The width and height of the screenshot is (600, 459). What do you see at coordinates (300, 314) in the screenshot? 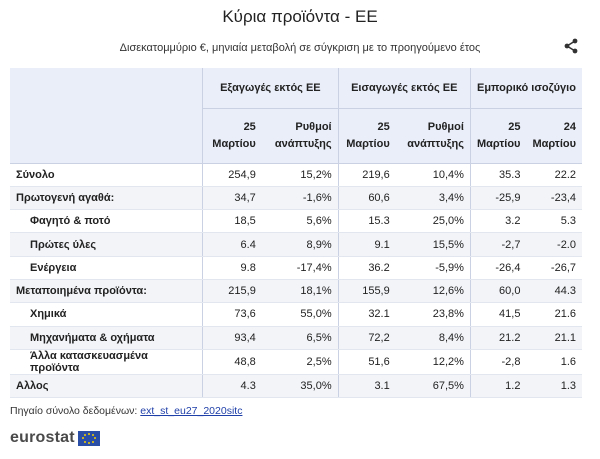
I see `row-value: 55,0%` at bounding box center [300, 314].